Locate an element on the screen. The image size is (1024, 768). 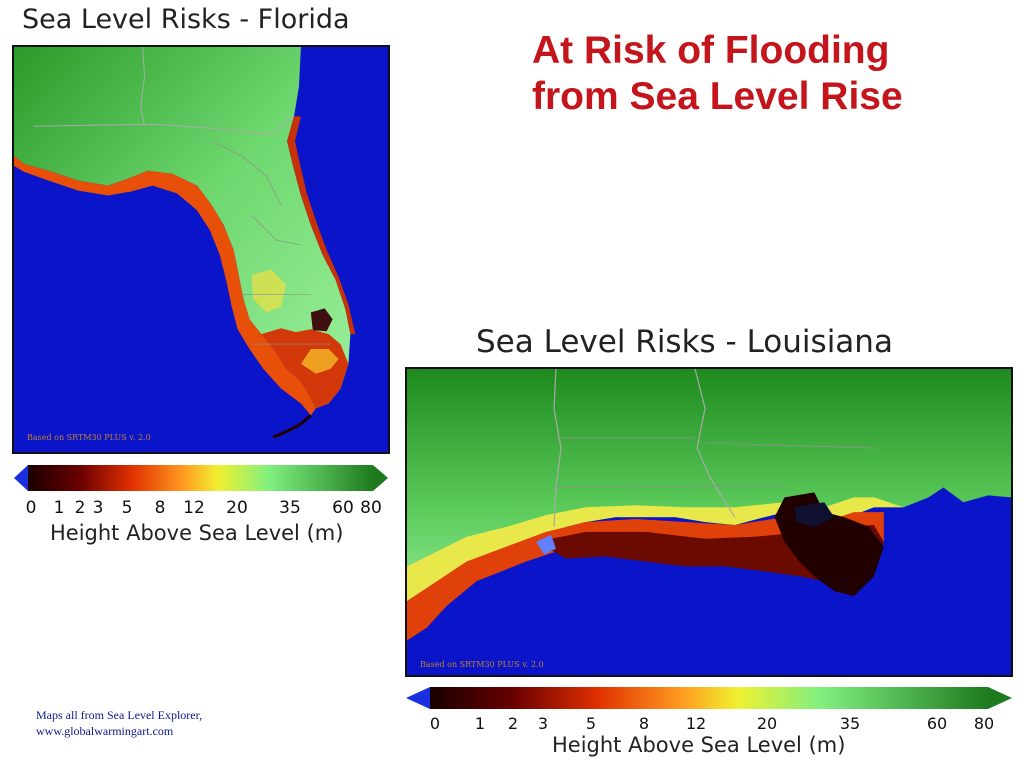
florida-map-title: Sea Level Risks - Florida is located at coordinates (186, 19).